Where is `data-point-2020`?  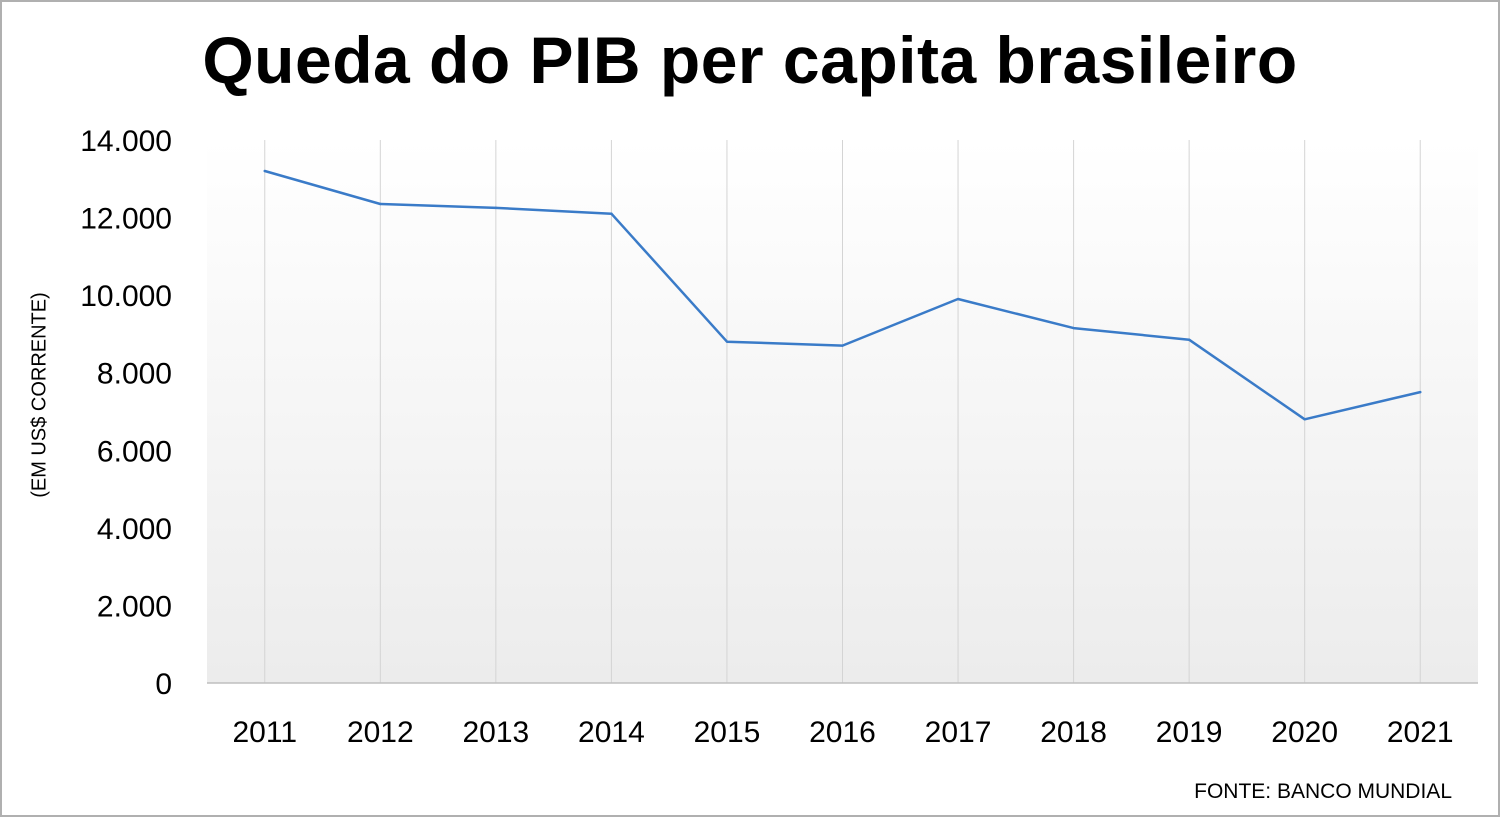
data-point-2020 is located at coordinates (1304, 419).